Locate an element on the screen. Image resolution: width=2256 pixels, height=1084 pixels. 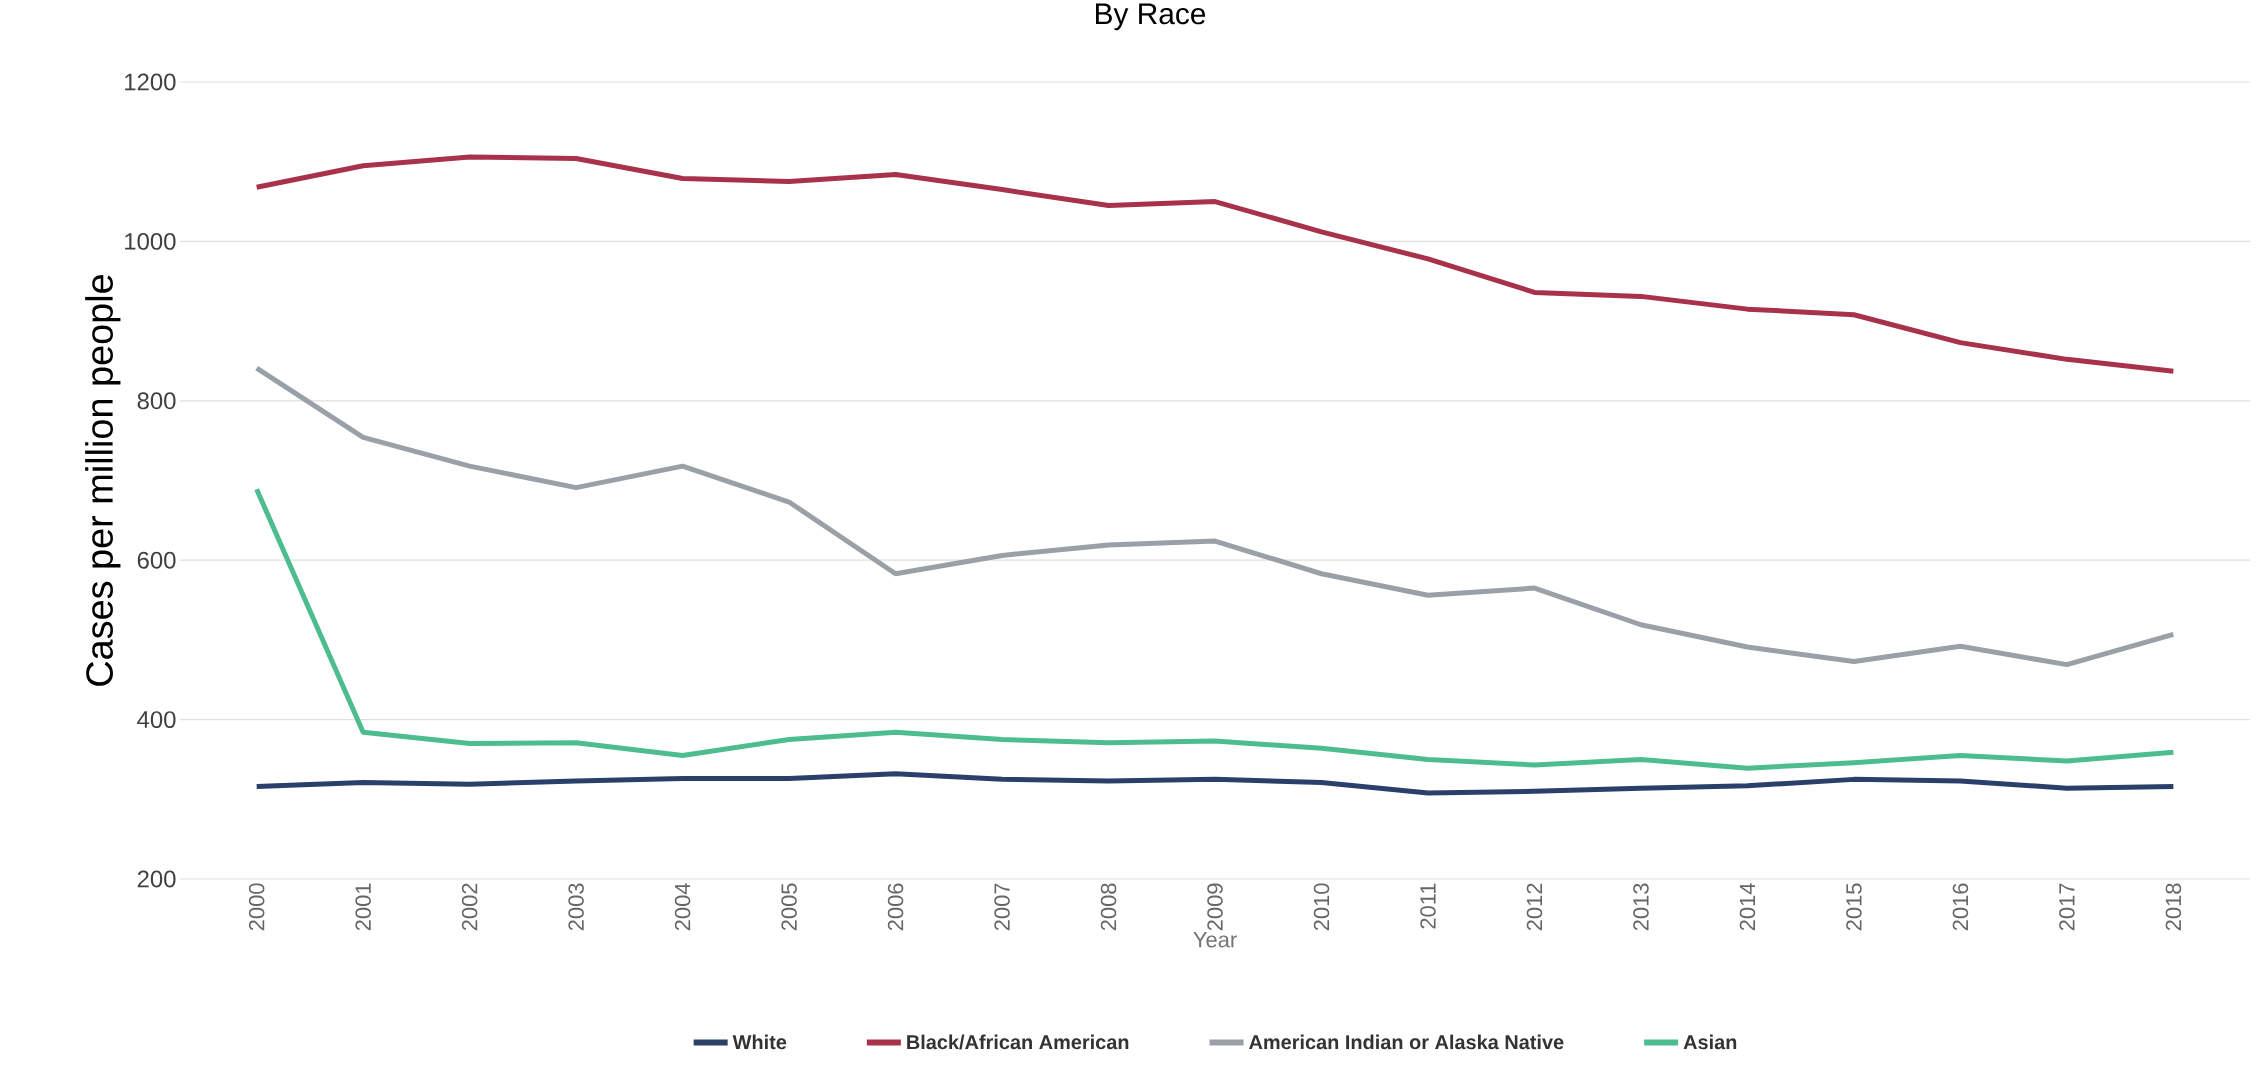
x-axis-title: Year is located at coordinates (1215, 940).